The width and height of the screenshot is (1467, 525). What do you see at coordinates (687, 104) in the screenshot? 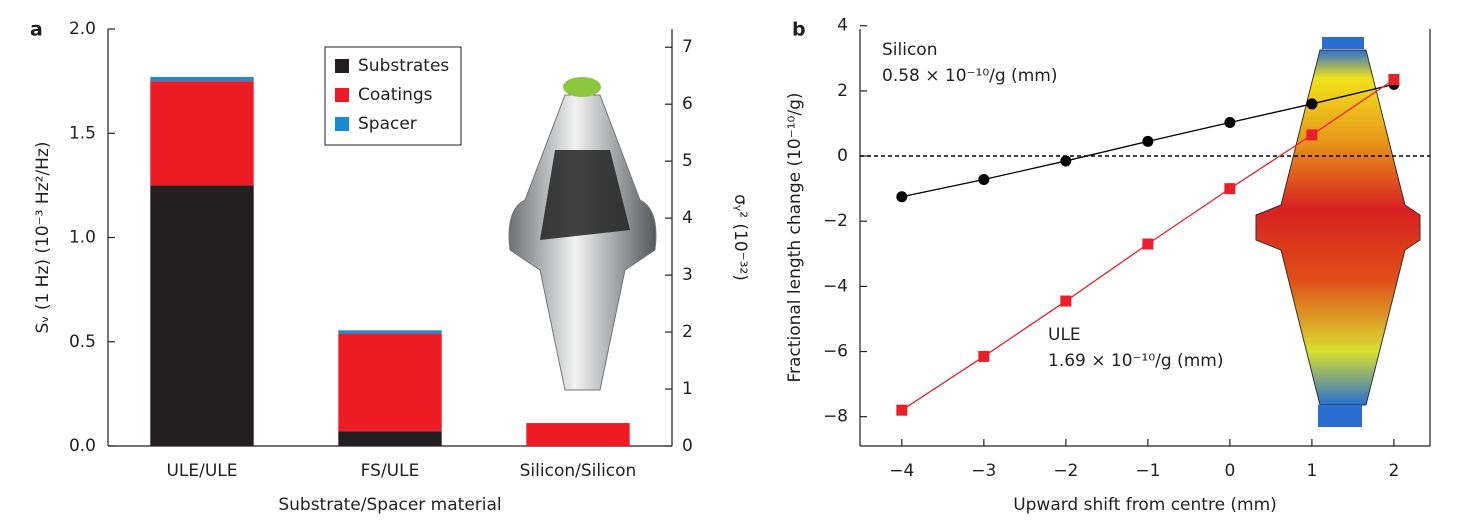
I see `y2-tick-label: 6` at bounding box center [687, 104].